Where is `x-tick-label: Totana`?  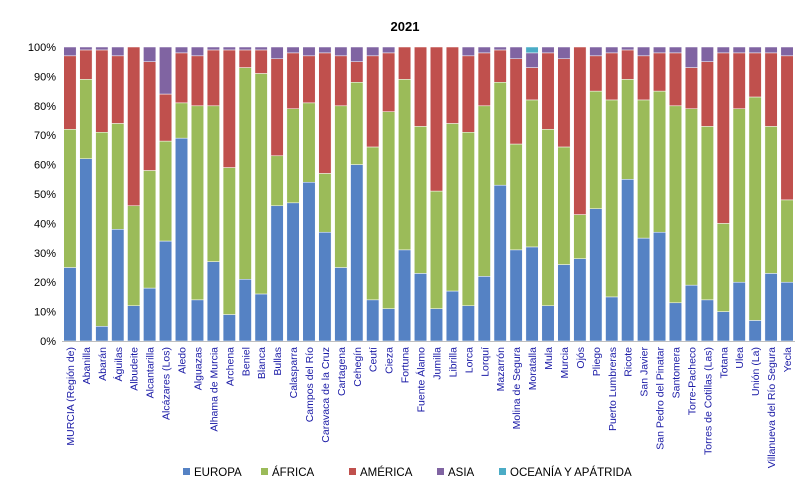 x-tick-label: Totana is located at coordinates (724, 363).